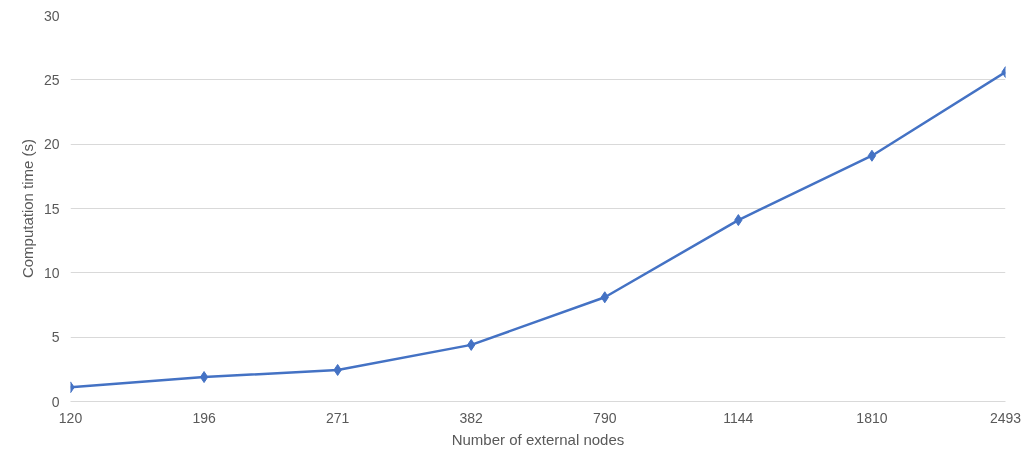 Image resolution: width=1031 pixels, height=454 pixels. Describe the element at coordinates (27, 208) in the screenshot. I see `y-axis-title: Computation time (s)` at that location.